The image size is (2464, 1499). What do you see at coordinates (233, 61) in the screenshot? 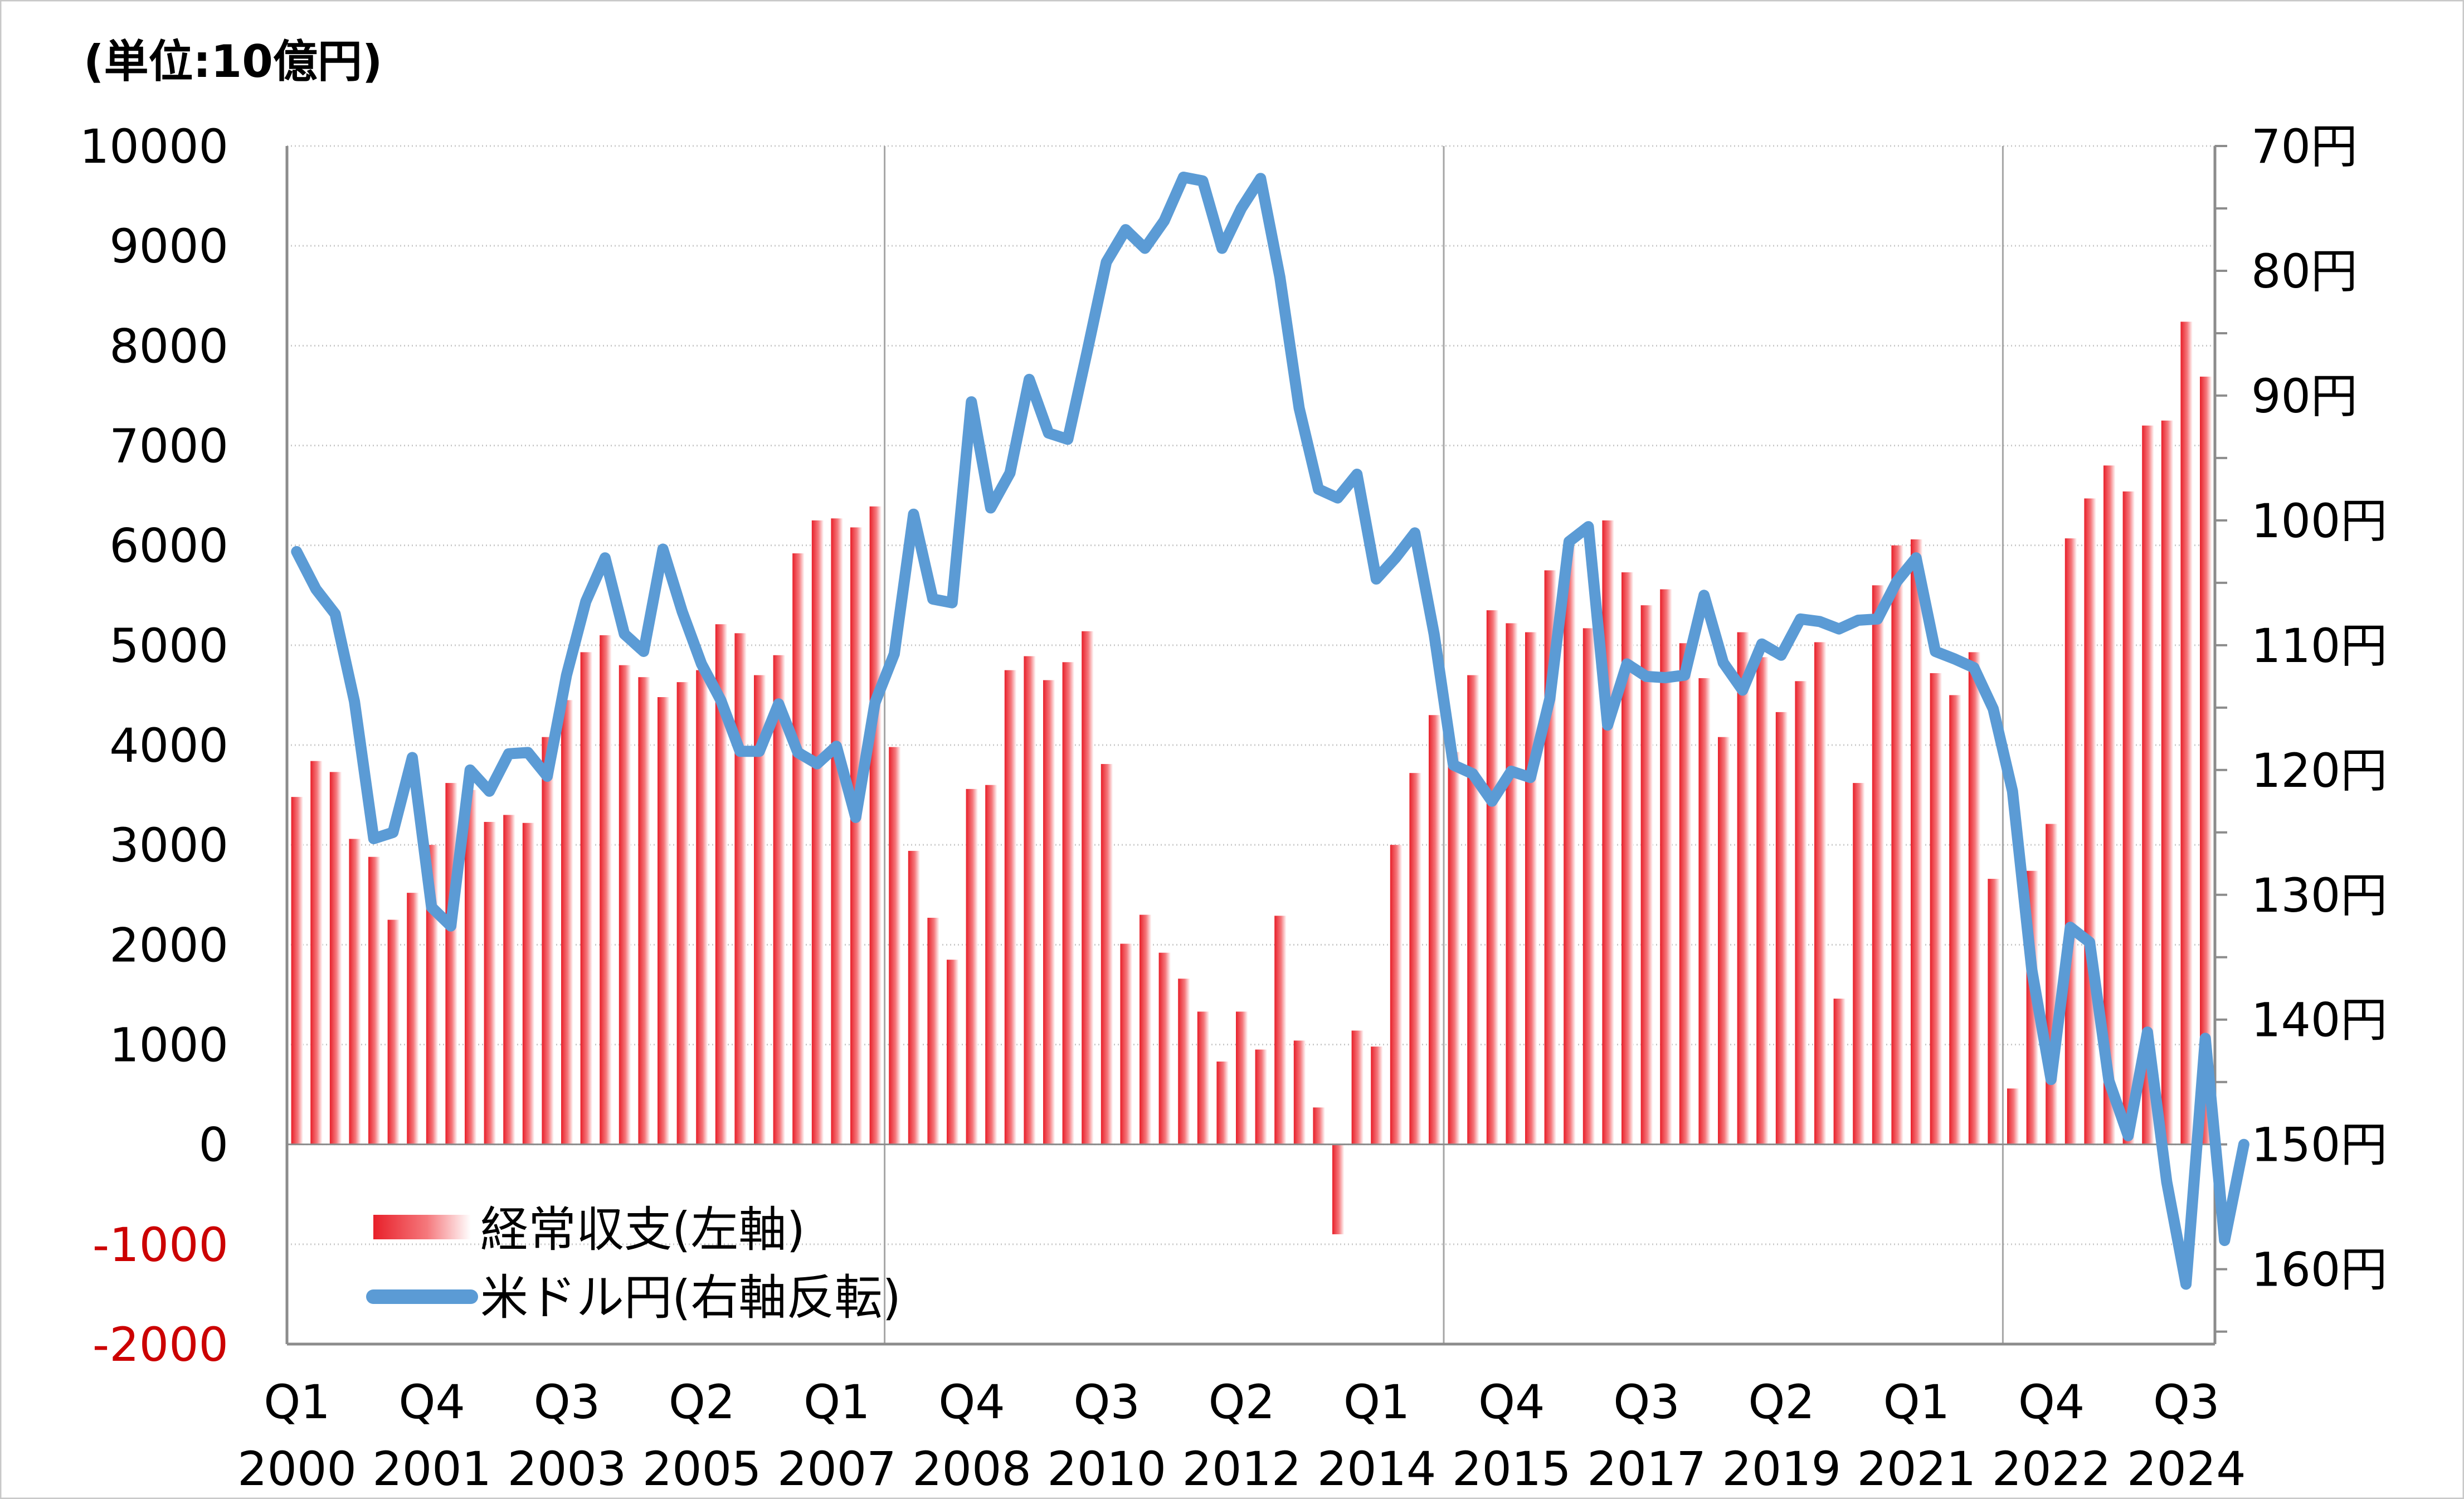
I see `unit-label: (単位:10億円)` at bounding box center [233, 61].